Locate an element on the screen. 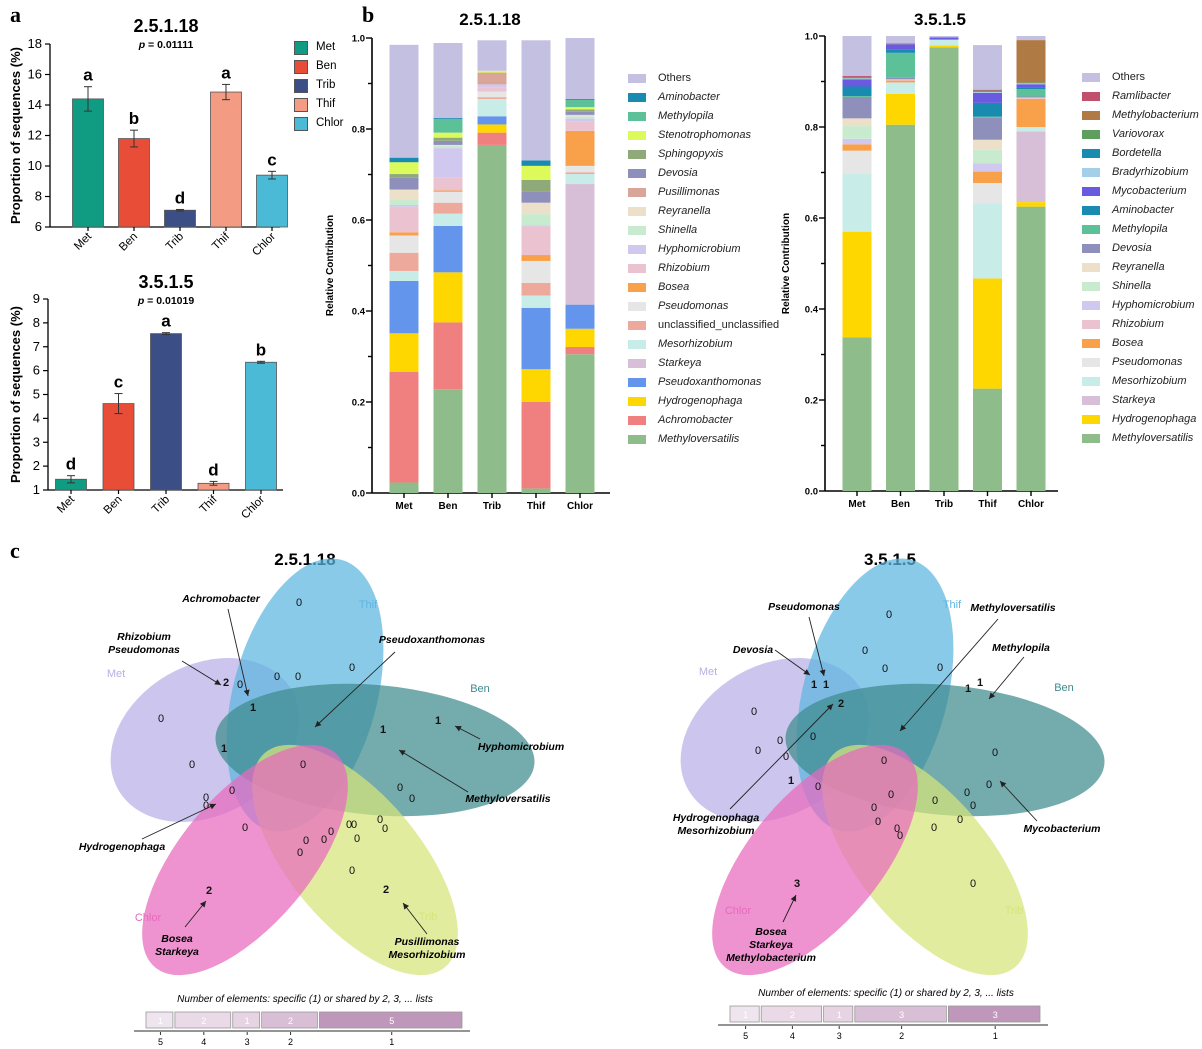 The width and height of the screenshot is (1202, 1049). legend-label: Bosea is located at coordinates (674, 287).